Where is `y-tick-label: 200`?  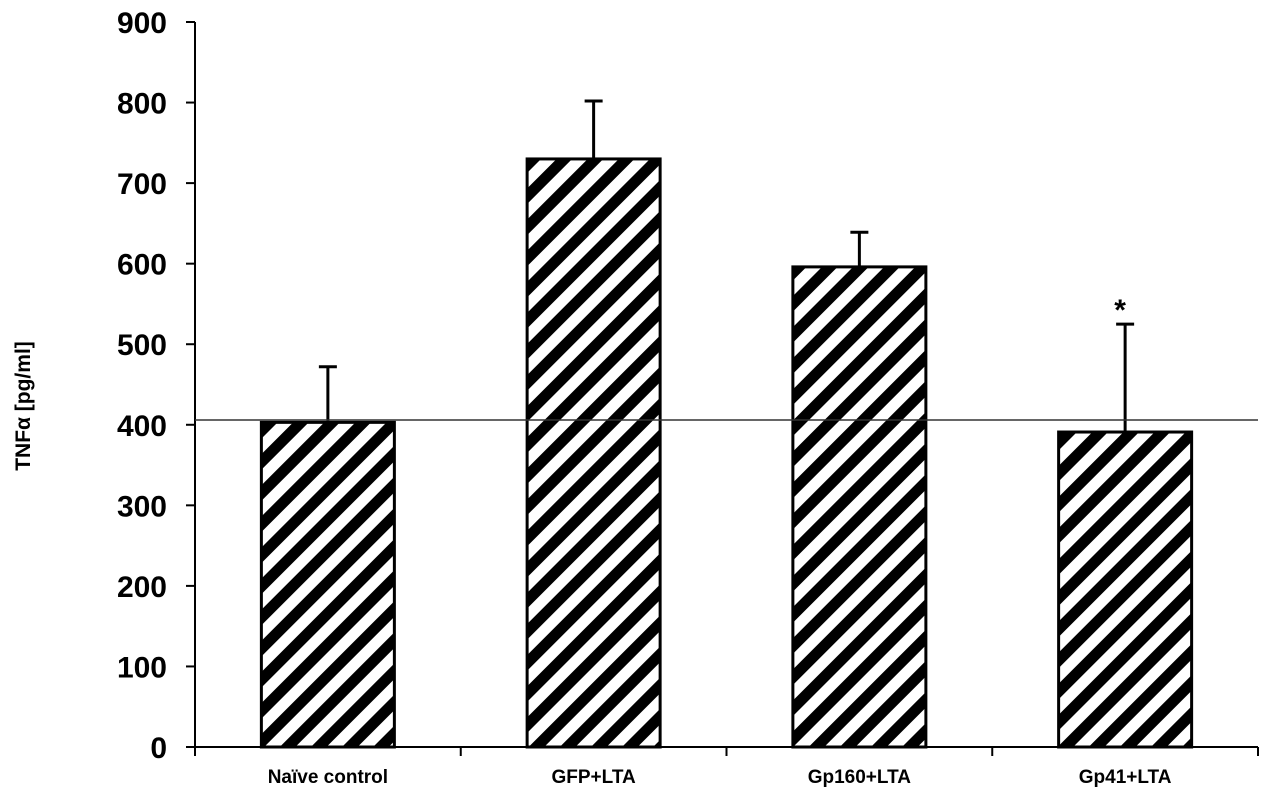
y-tick-label: 200 is located at coordinates (142, 587).